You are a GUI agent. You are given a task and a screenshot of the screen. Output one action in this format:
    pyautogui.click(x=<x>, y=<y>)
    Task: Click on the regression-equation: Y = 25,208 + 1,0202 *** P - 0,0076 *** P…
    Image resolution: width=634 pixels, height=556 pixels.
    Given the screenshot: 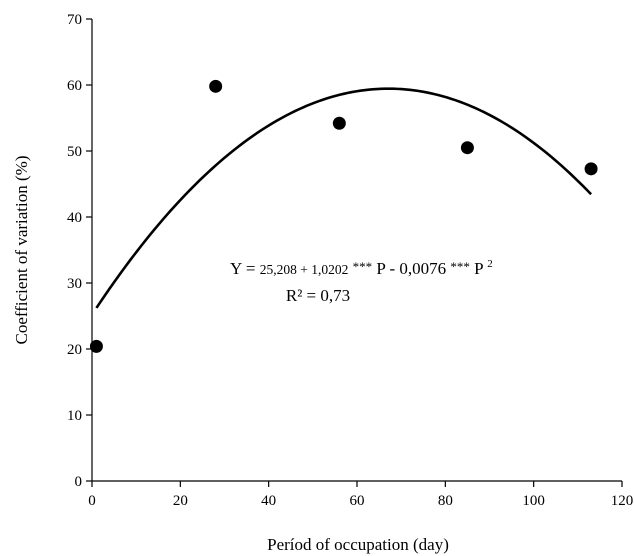 What is the action you would take?
    pyautogui.click(x=361, y=267)
    